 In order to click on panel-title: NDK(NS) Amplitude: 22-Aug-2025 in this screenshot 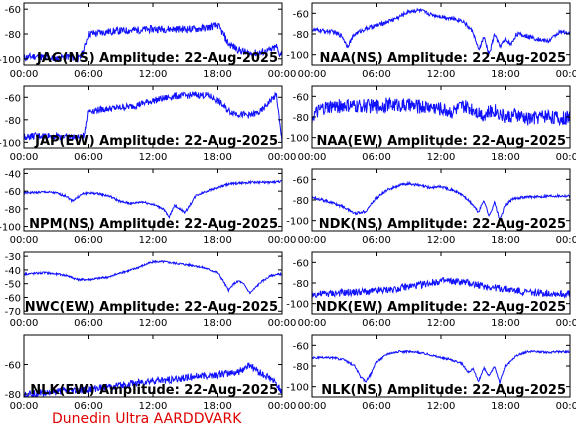, I will do `click(442, 224)`.